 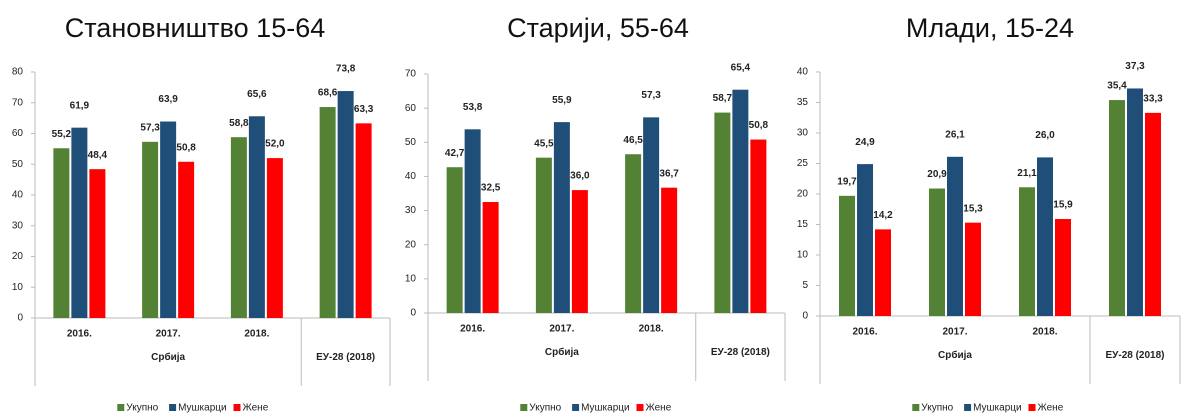 What do you see at coordinates (883, 215) in the screenshot?
I see `value-label: 14,2` at bounding box center [883, 215].